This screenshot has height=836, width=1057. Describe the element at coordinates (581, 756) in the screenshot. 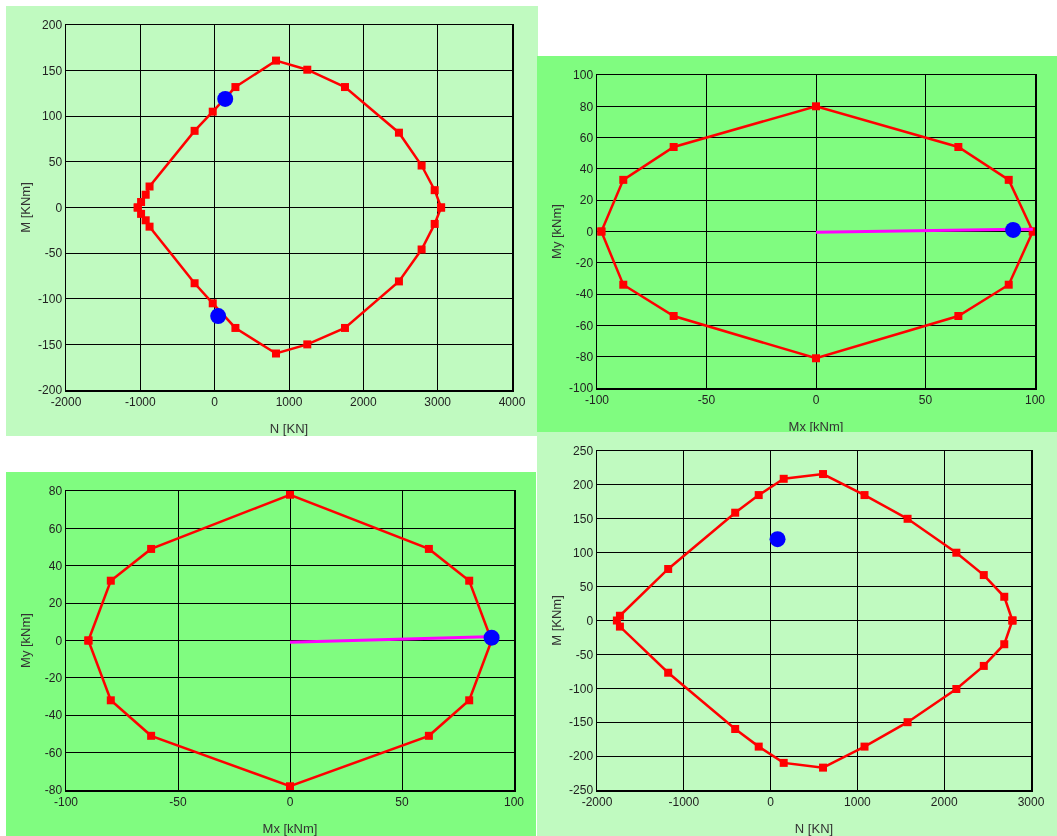

I see `y-tick-label: -200` at that location.